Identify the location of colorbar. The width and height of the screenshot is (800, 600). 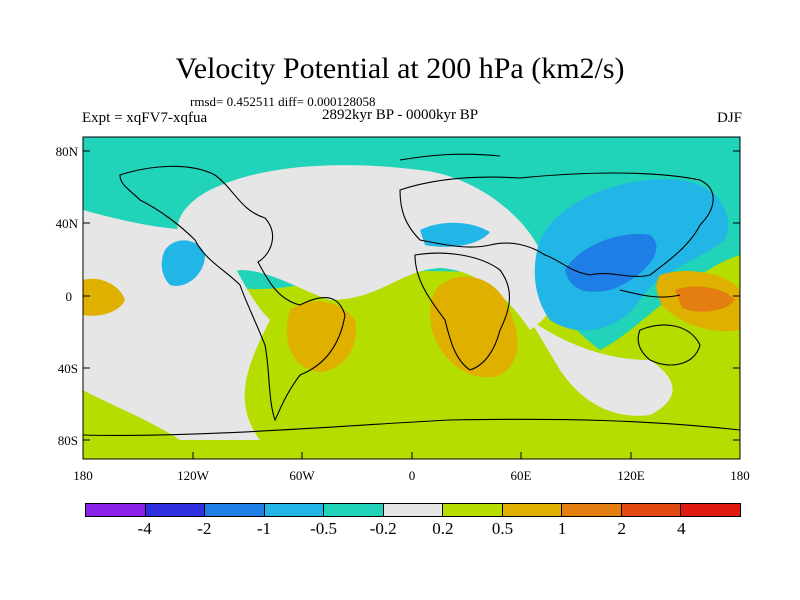
(413, 510).